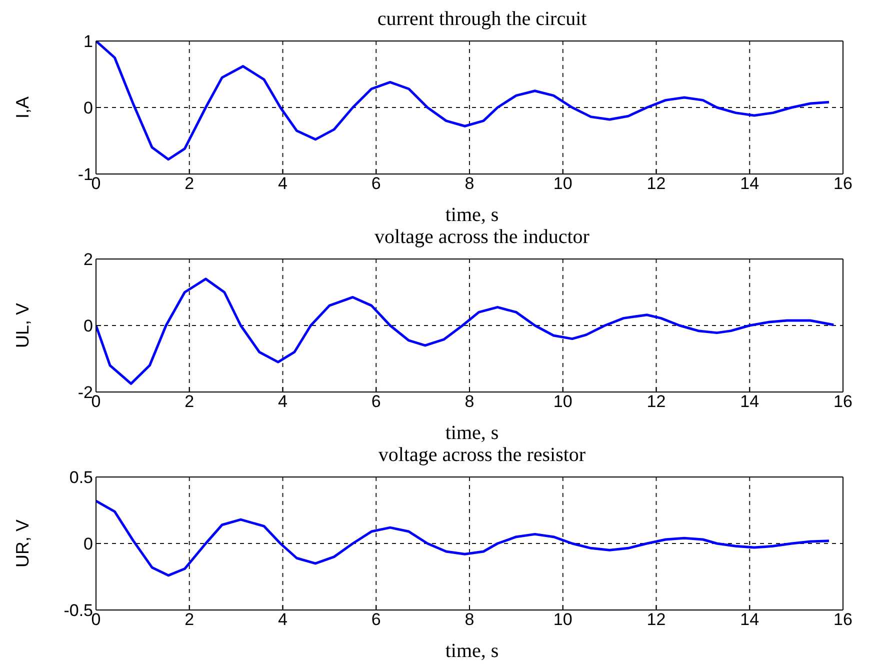  What do you see at coordinates (88, 42) in the screenshot?
I see `y-tick-label: 1` at bounding box center [88, 42].